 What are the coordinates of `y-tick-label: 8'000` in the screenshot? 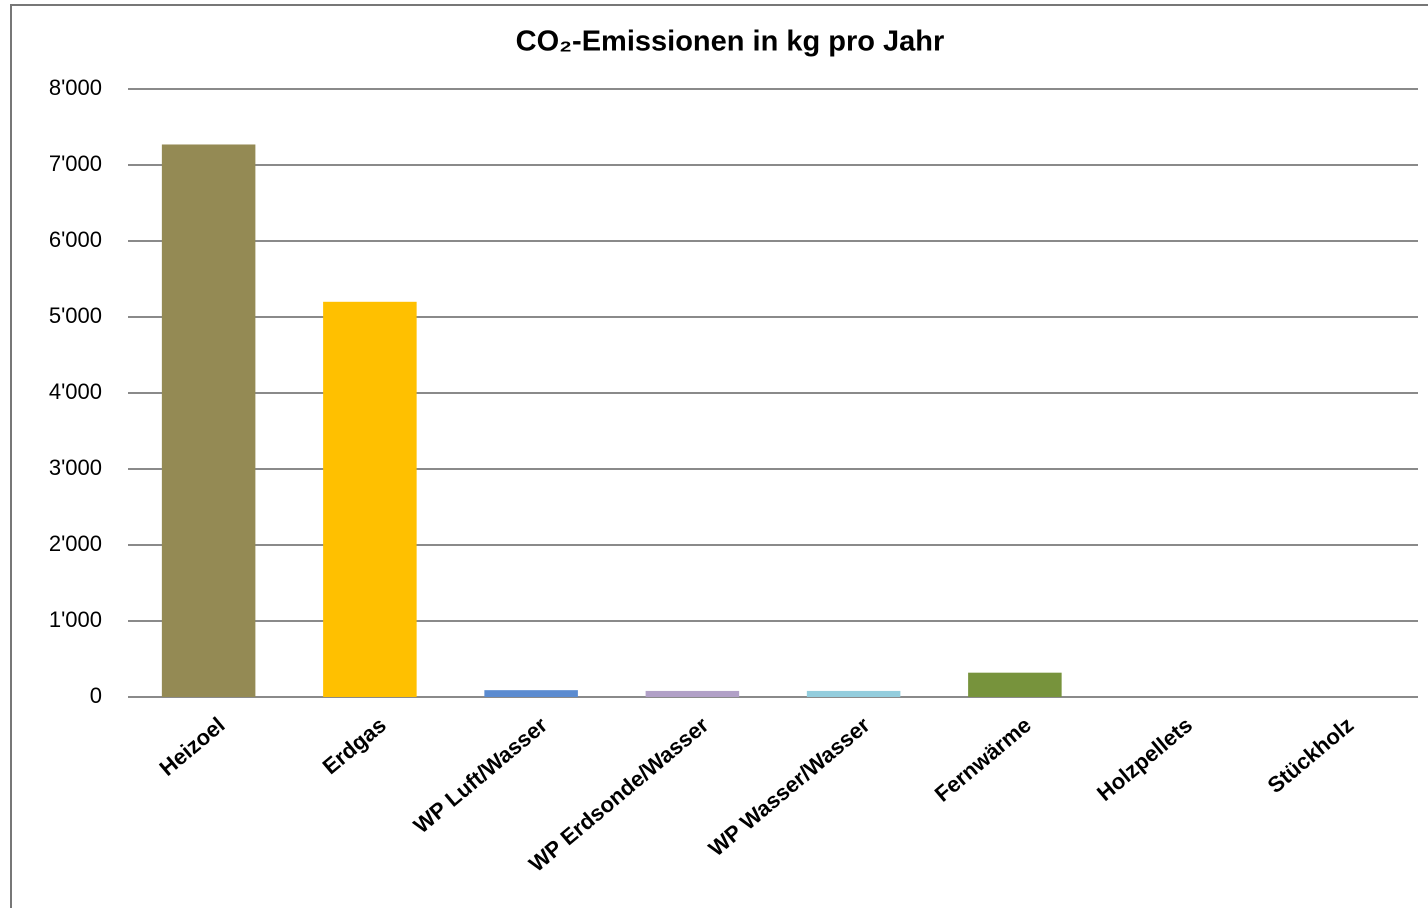 It's located at (75, 87).